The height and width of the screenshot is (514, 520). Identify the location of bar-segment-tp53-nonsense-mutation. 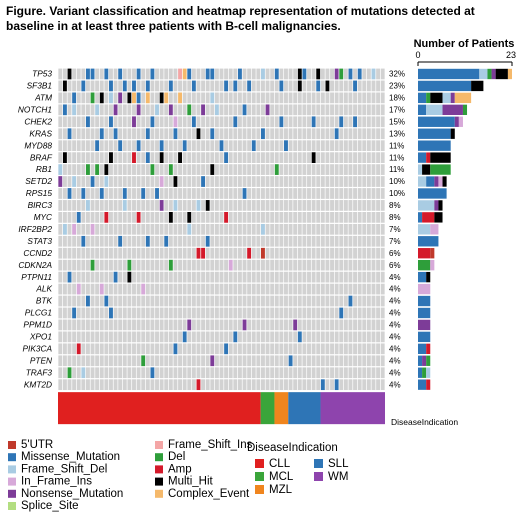
(493, 74).